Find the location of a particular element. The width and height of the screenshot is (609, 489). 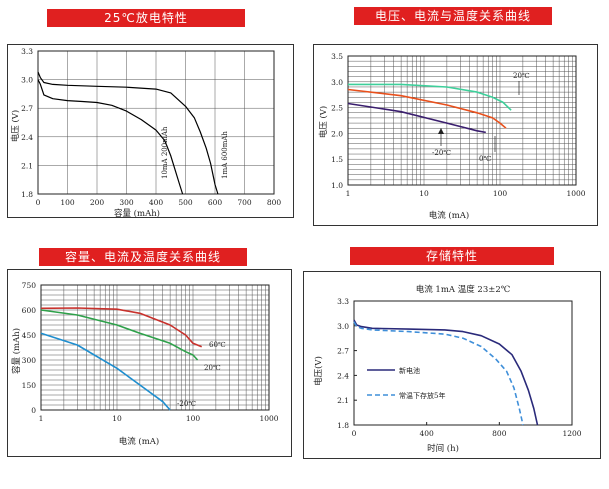

capacity-current-temp-chart-title: 容量、电流及温度关系曲线 is located at coordinates (143, 257).